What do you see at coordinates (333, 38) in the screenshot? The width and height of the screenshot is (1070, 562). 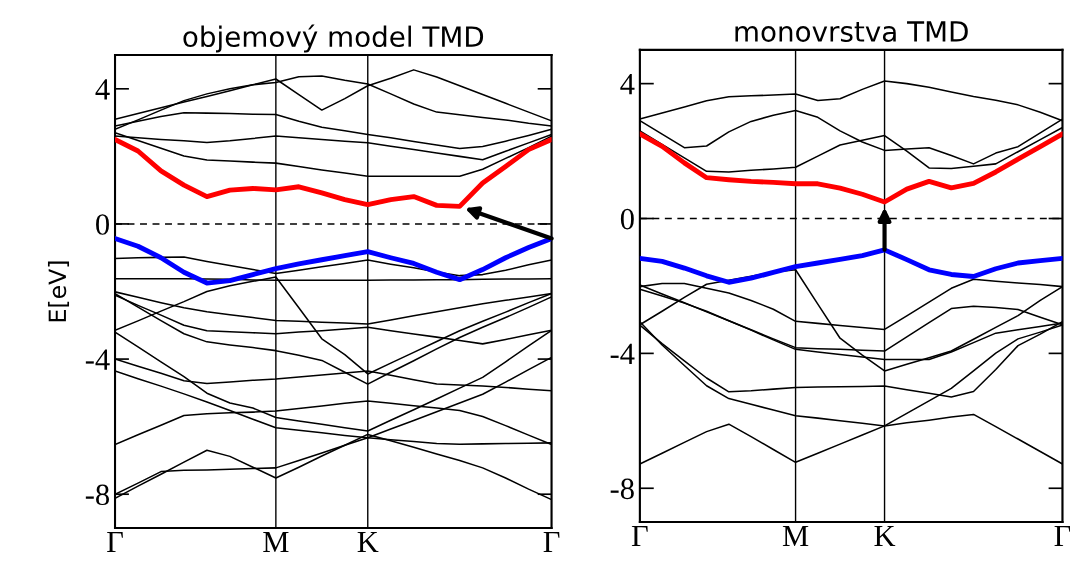 I see `chart-title: objemový model TMD` at bounding box center [333, 38].